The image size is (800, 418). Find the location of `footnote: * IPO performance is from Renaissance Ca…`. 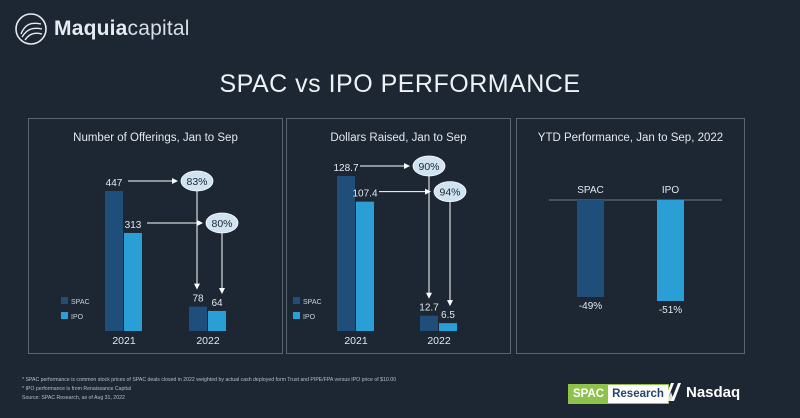

footnote: * IPO performance is from Renaissance Ca… is located at coordinates (76, 389).